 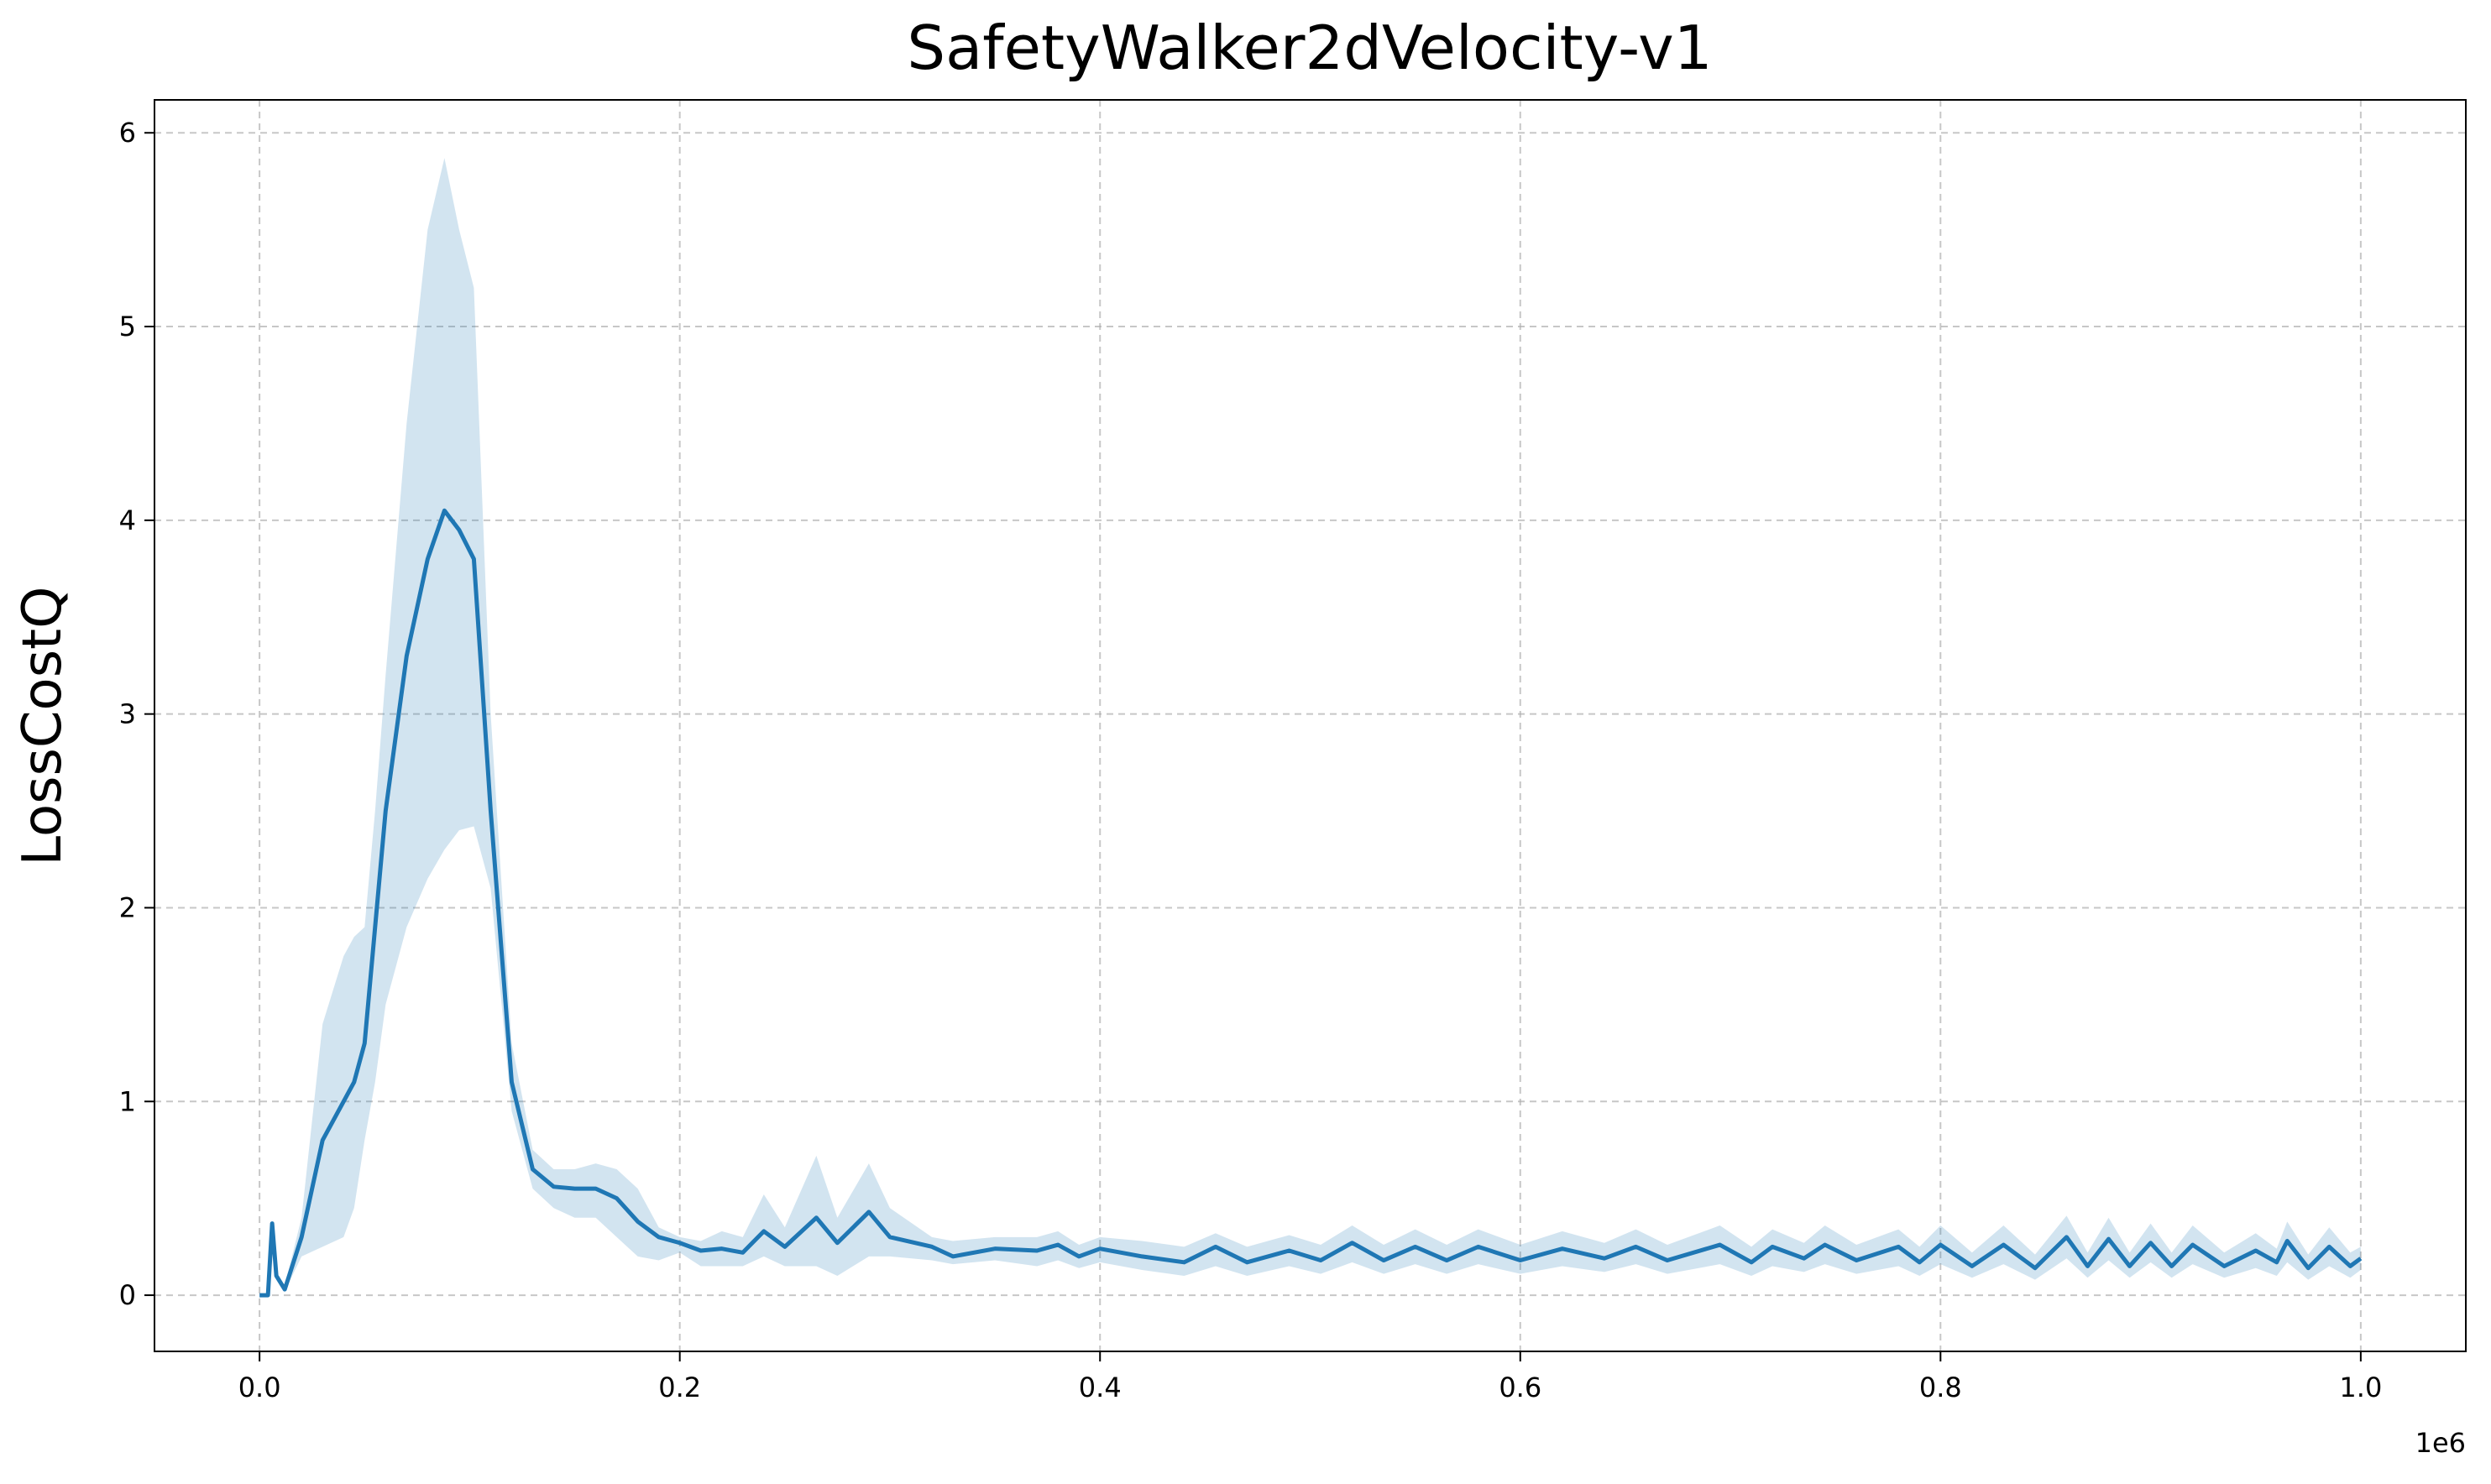 I want to click on y-tick-label: 6, so click(x=128, y=133).